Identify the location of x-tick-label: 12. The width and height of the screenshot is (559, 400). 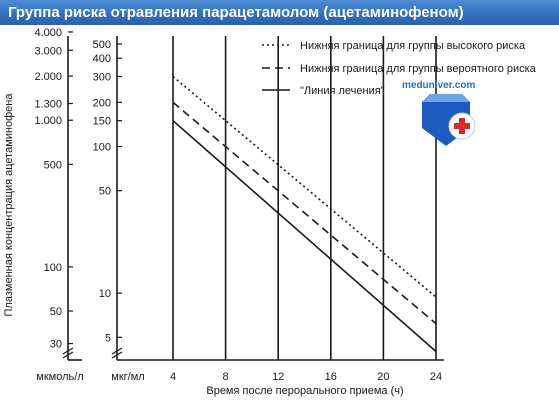
(278, 377).